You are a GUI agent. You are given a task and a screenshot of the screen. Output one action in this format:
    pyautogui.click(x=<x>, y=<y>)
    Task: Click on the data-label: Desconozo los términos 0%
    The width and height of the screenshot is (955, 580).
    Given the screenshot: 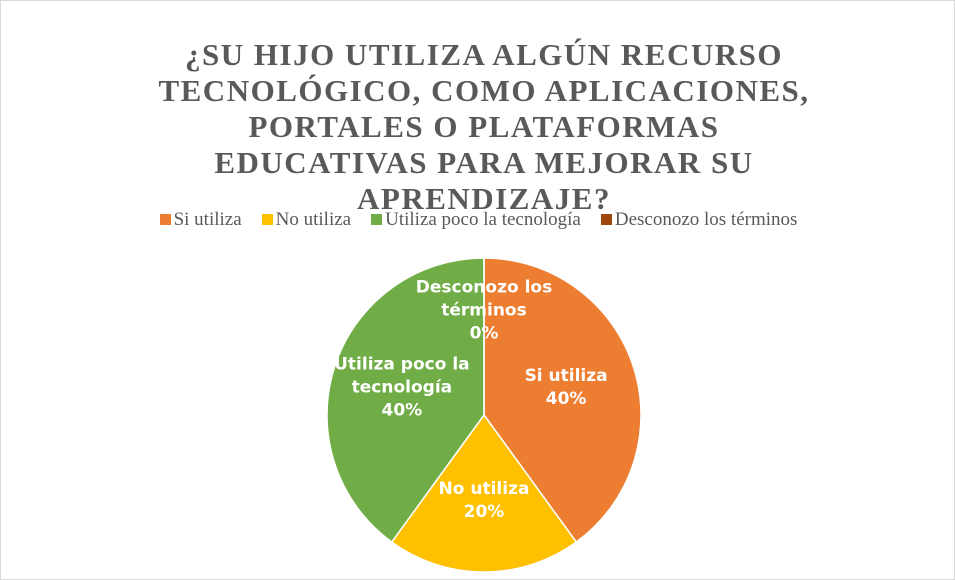 What is the action you would take?
    pyautogui.click(x=484, y=311)
    